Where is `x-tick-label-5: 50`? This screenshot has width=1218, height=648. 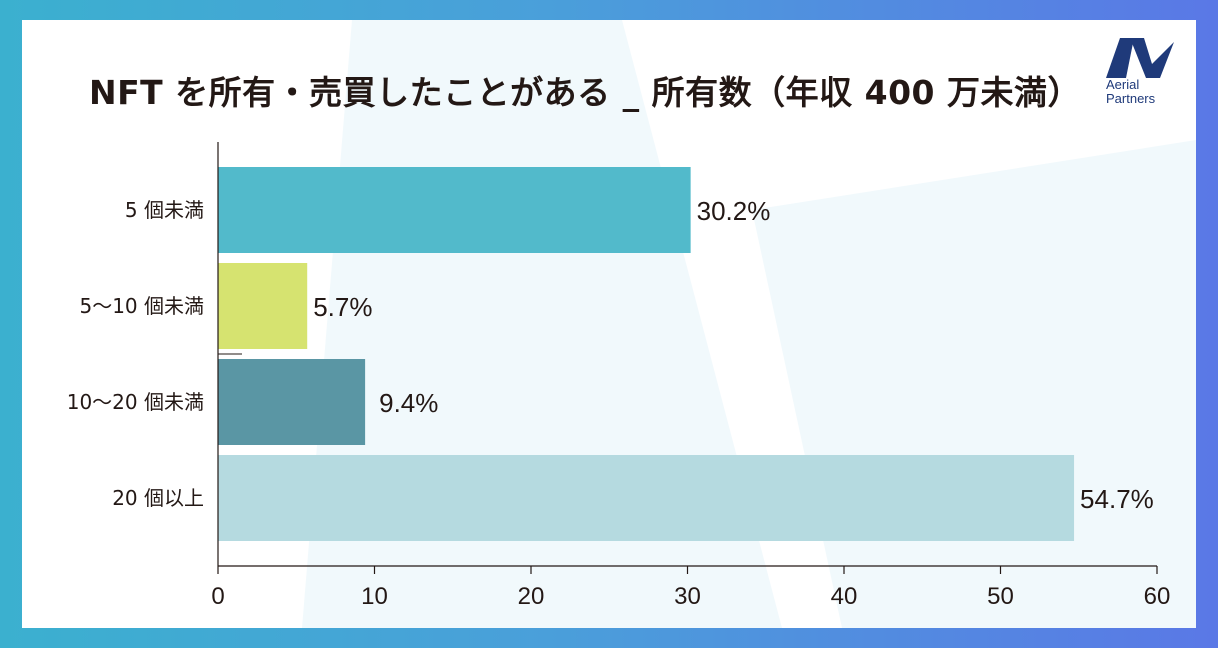 x-tick-label-5: 50 is located at coordinates (1000, 596).